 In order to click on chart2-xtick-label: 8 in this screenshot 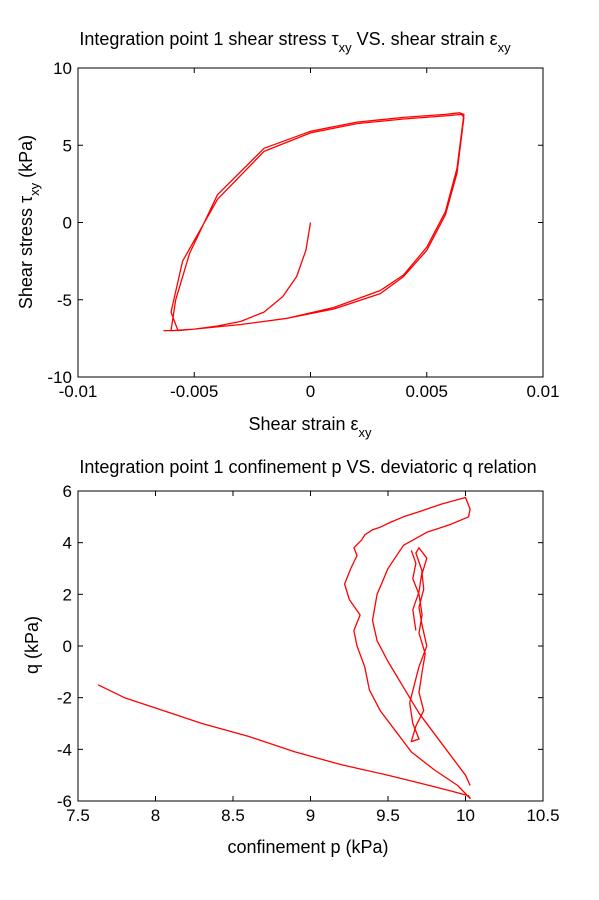, I will do `click(155, 815)`.